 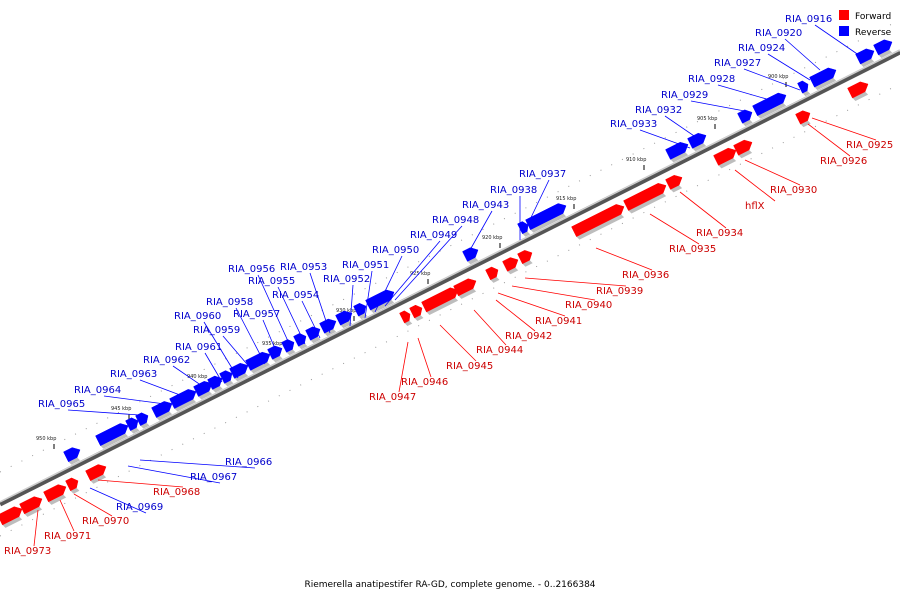 I want to click on reverse-gene-label: RIA_0949, so click(x=433, y=235).